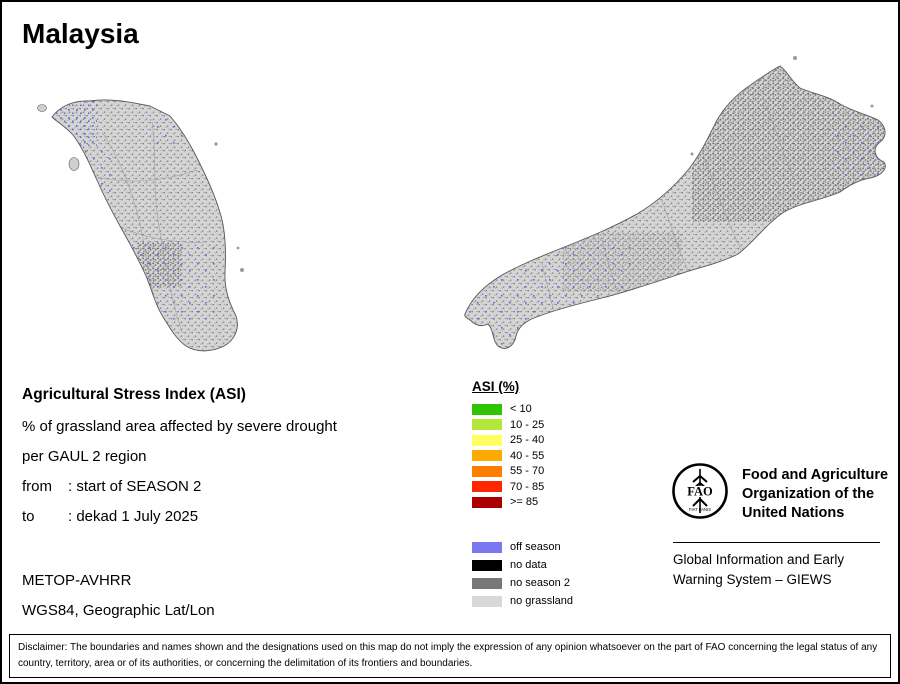 Image resolution: width=900 pixels, height=684 pixels. I want to click on asi-region-level: per GAUL 2 region, so click(84, 456).